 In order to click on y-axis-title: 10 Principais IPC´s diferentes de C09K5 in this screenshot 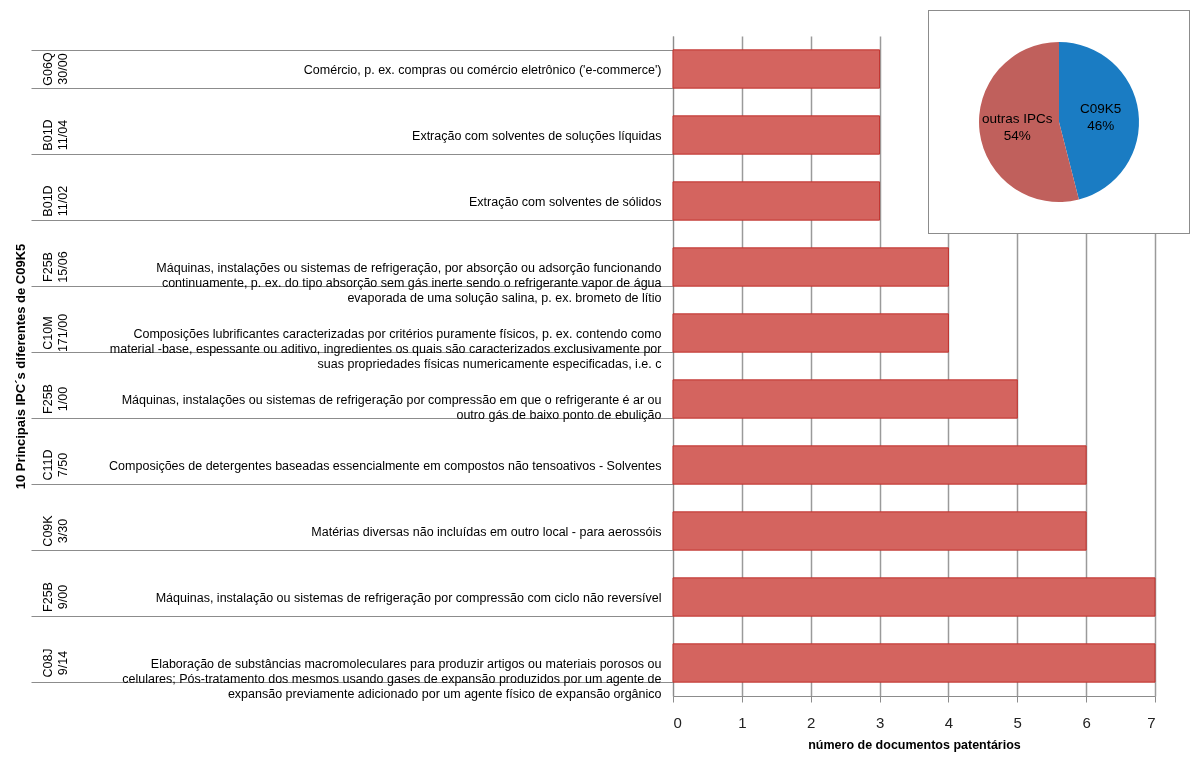, I will do `click(20, 366)`.